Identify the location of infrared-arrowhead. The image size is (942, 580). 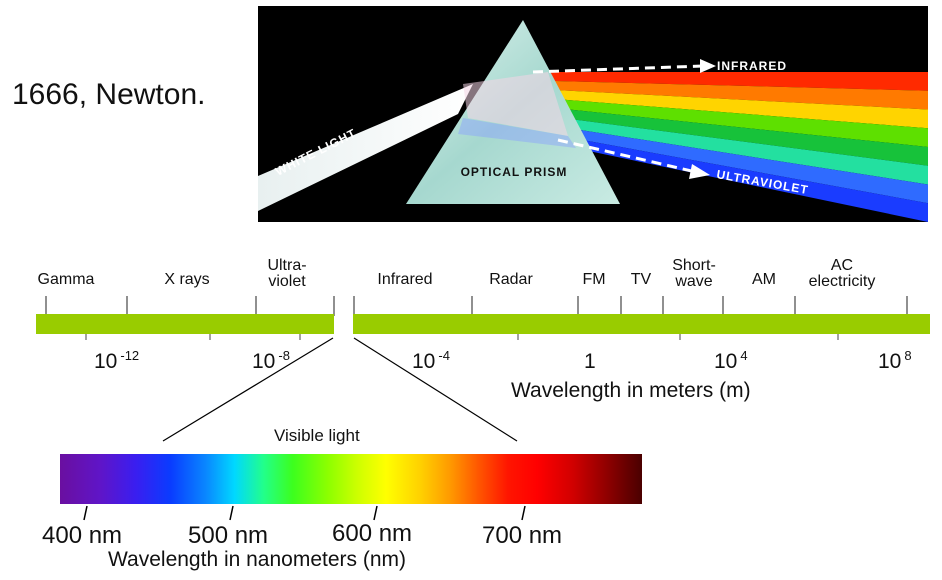
(708, 66).